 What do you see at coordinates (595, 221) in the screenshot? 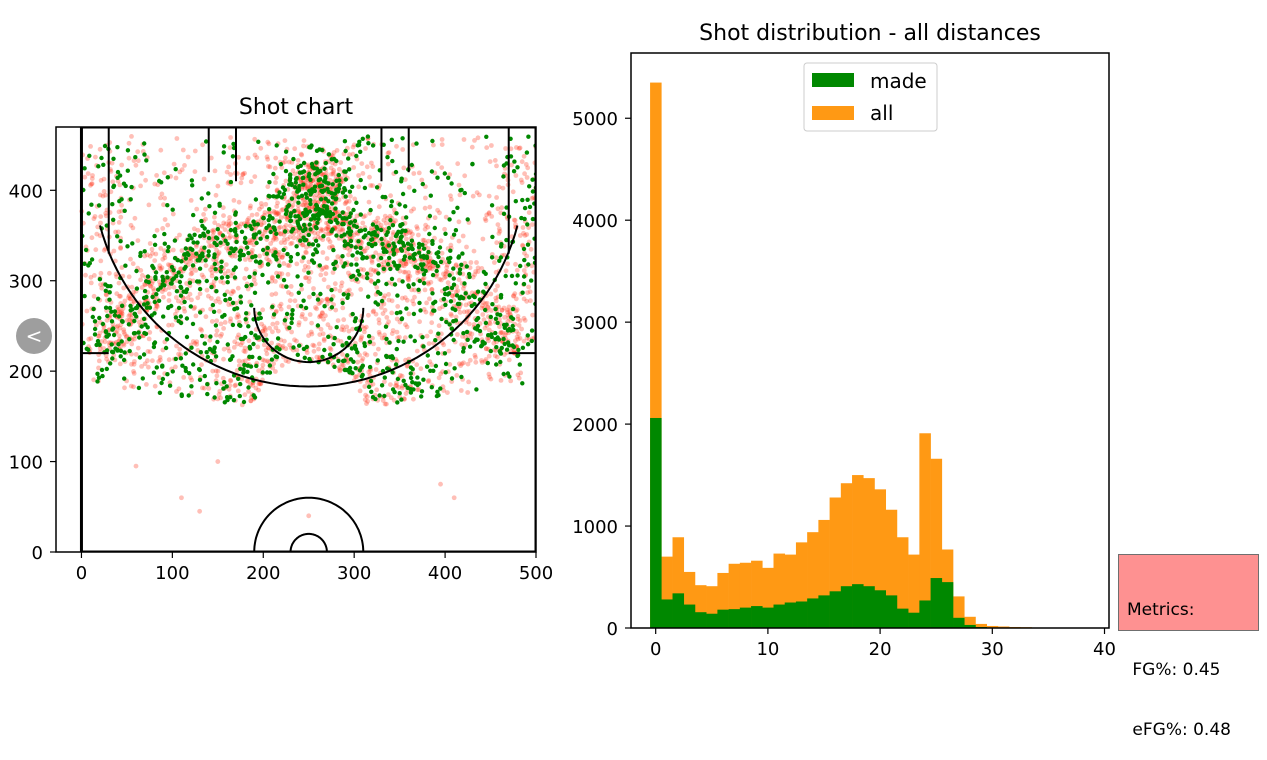
I see `hist-y-tick-label: 4000` at bounding box center [595, 221].